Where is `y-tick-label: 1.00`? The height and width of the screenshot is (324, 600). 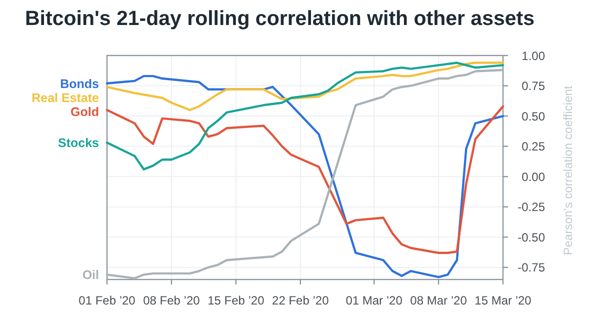
y-tick-label: 1.00 is located at coordinates (534, 55).